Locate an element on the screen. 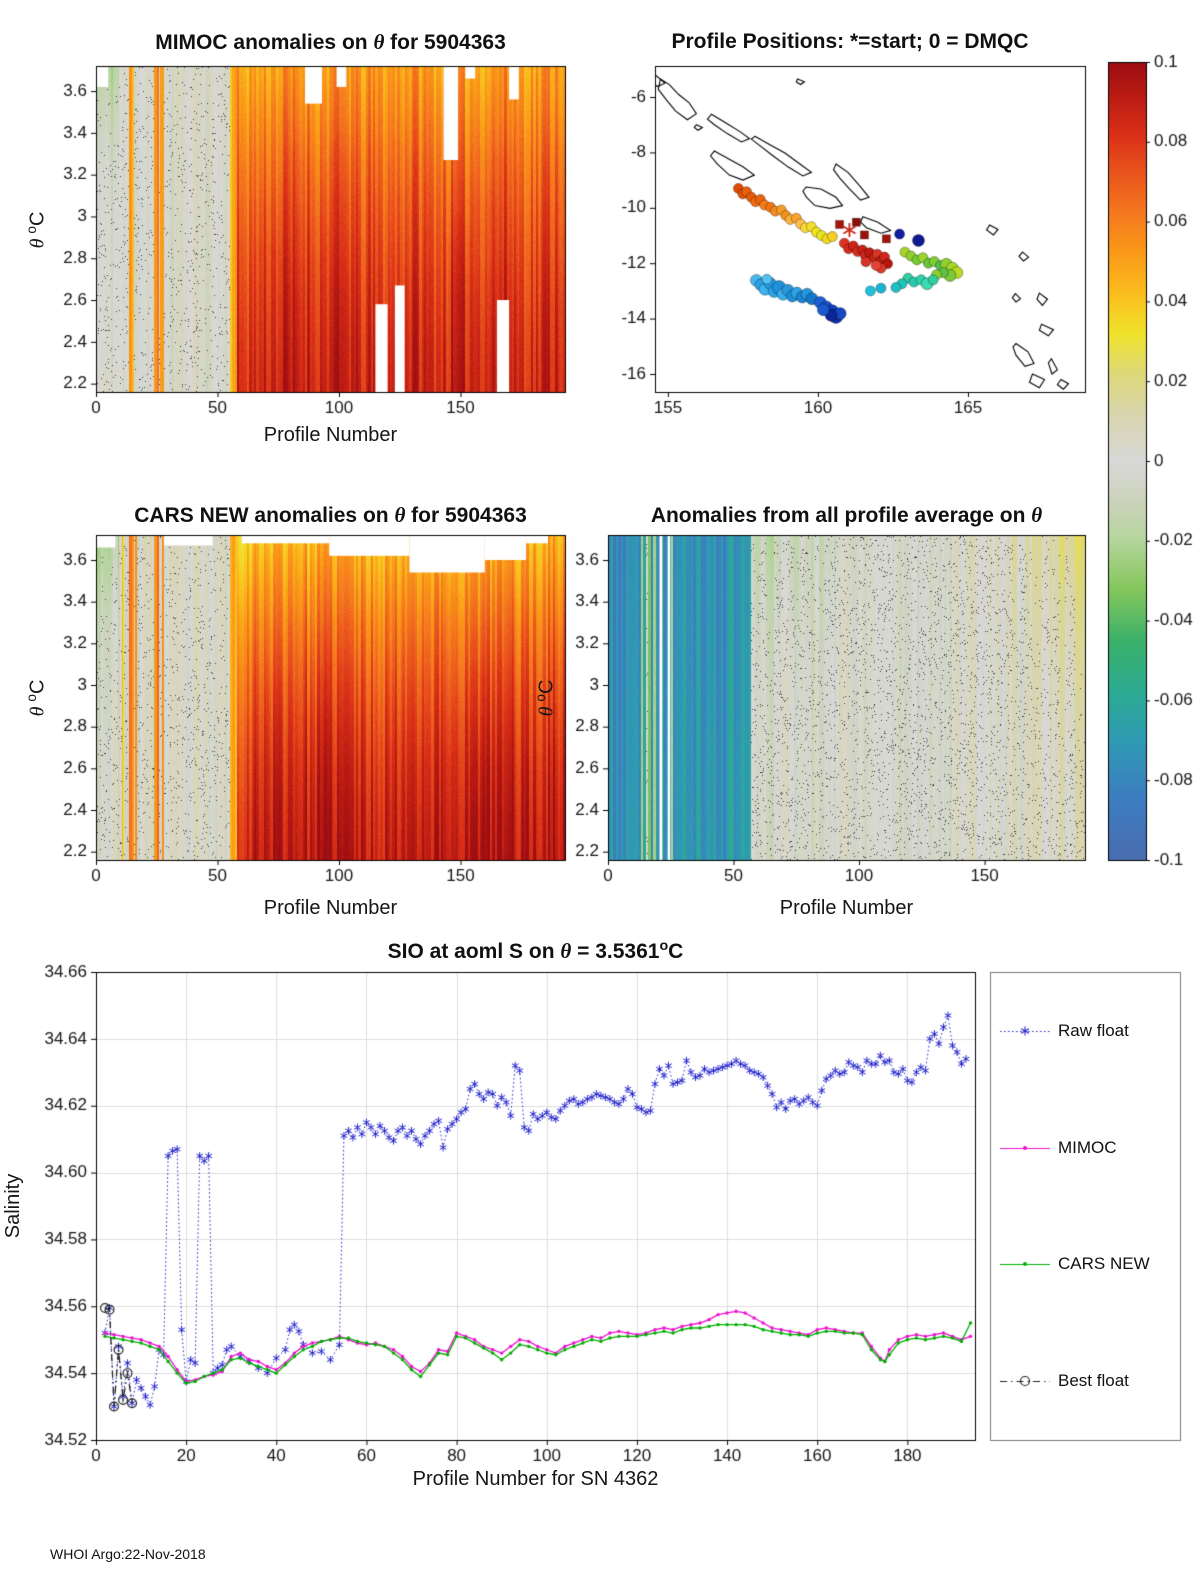 The width and height of the screenshot is (1200, 1575). cars-title-text: CARS NEW anomalies on is located at coordinates (264, 515).